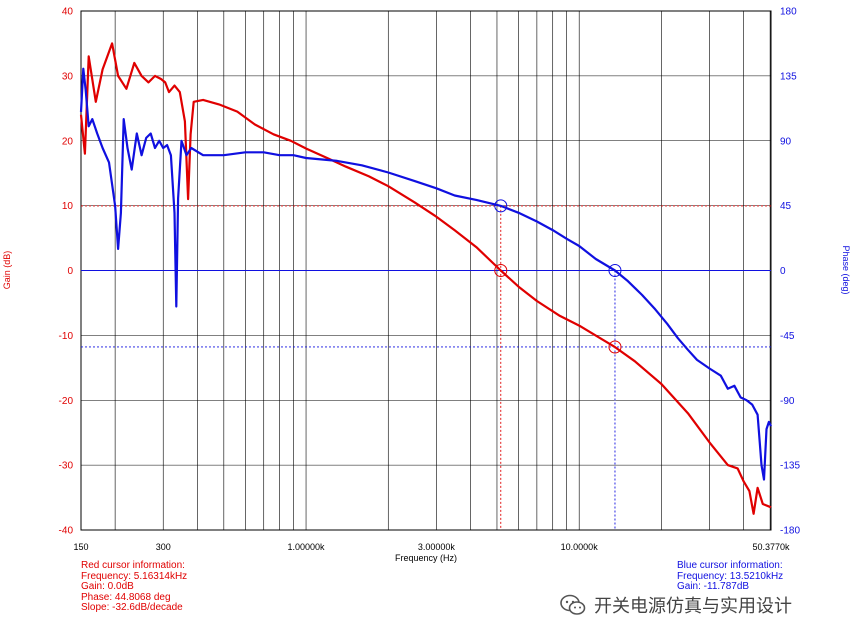 This screenshot has height=640, width=853. I want to click on y-right-tick-label: 180, so click(788, 12).